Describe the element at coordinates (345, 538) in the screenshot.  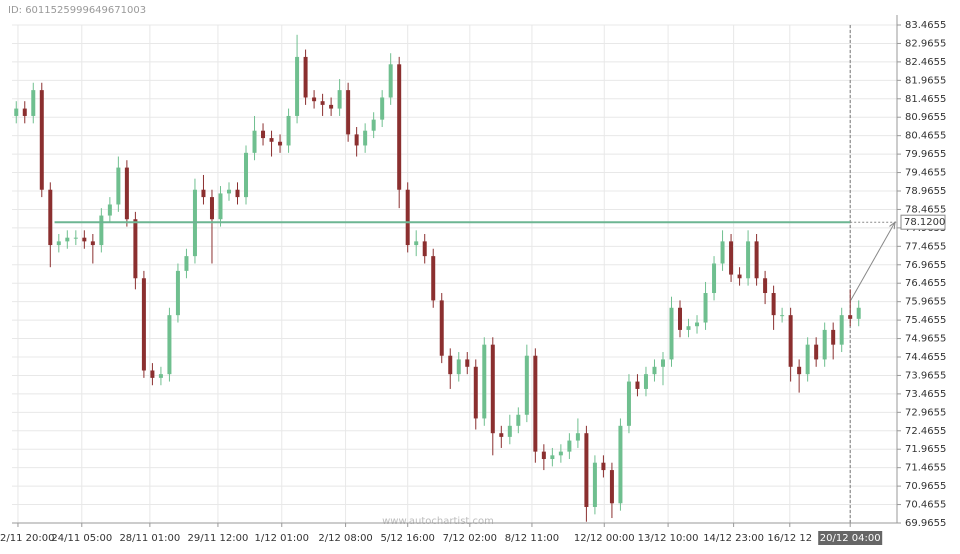
I see `x-tick-label: 2/12 08:00` at that location.